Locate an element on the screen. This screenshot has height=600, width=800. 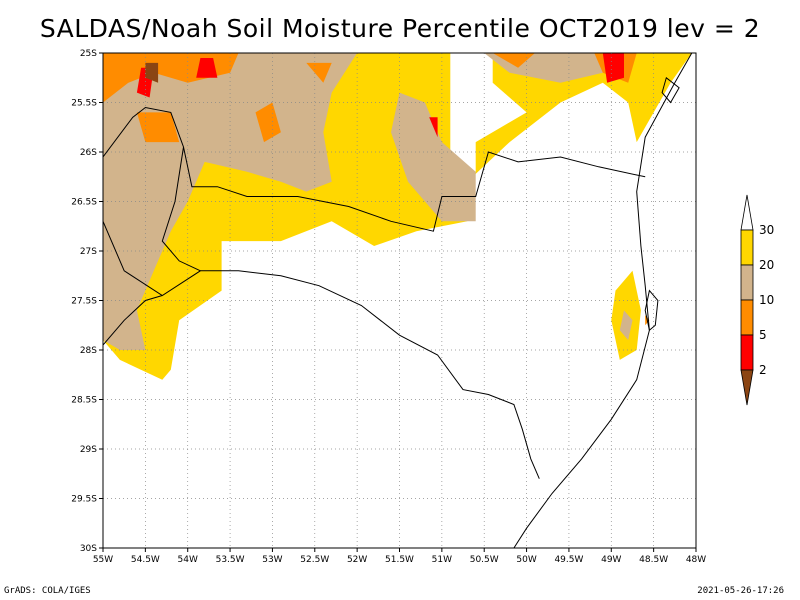
y-tick-label: 29S is located at coordinates (88, 450).